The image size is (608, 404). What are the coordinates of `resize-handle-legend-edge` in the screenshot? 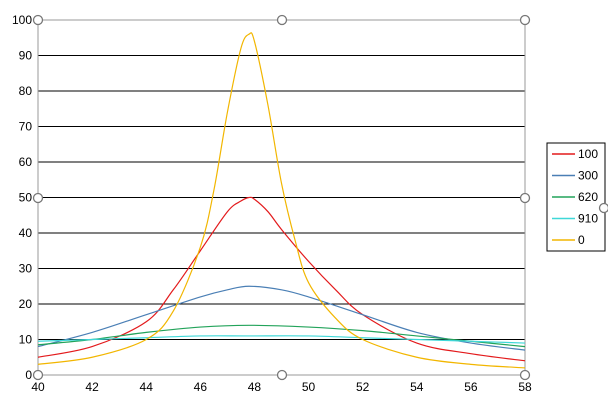 It's located at (603, 208).